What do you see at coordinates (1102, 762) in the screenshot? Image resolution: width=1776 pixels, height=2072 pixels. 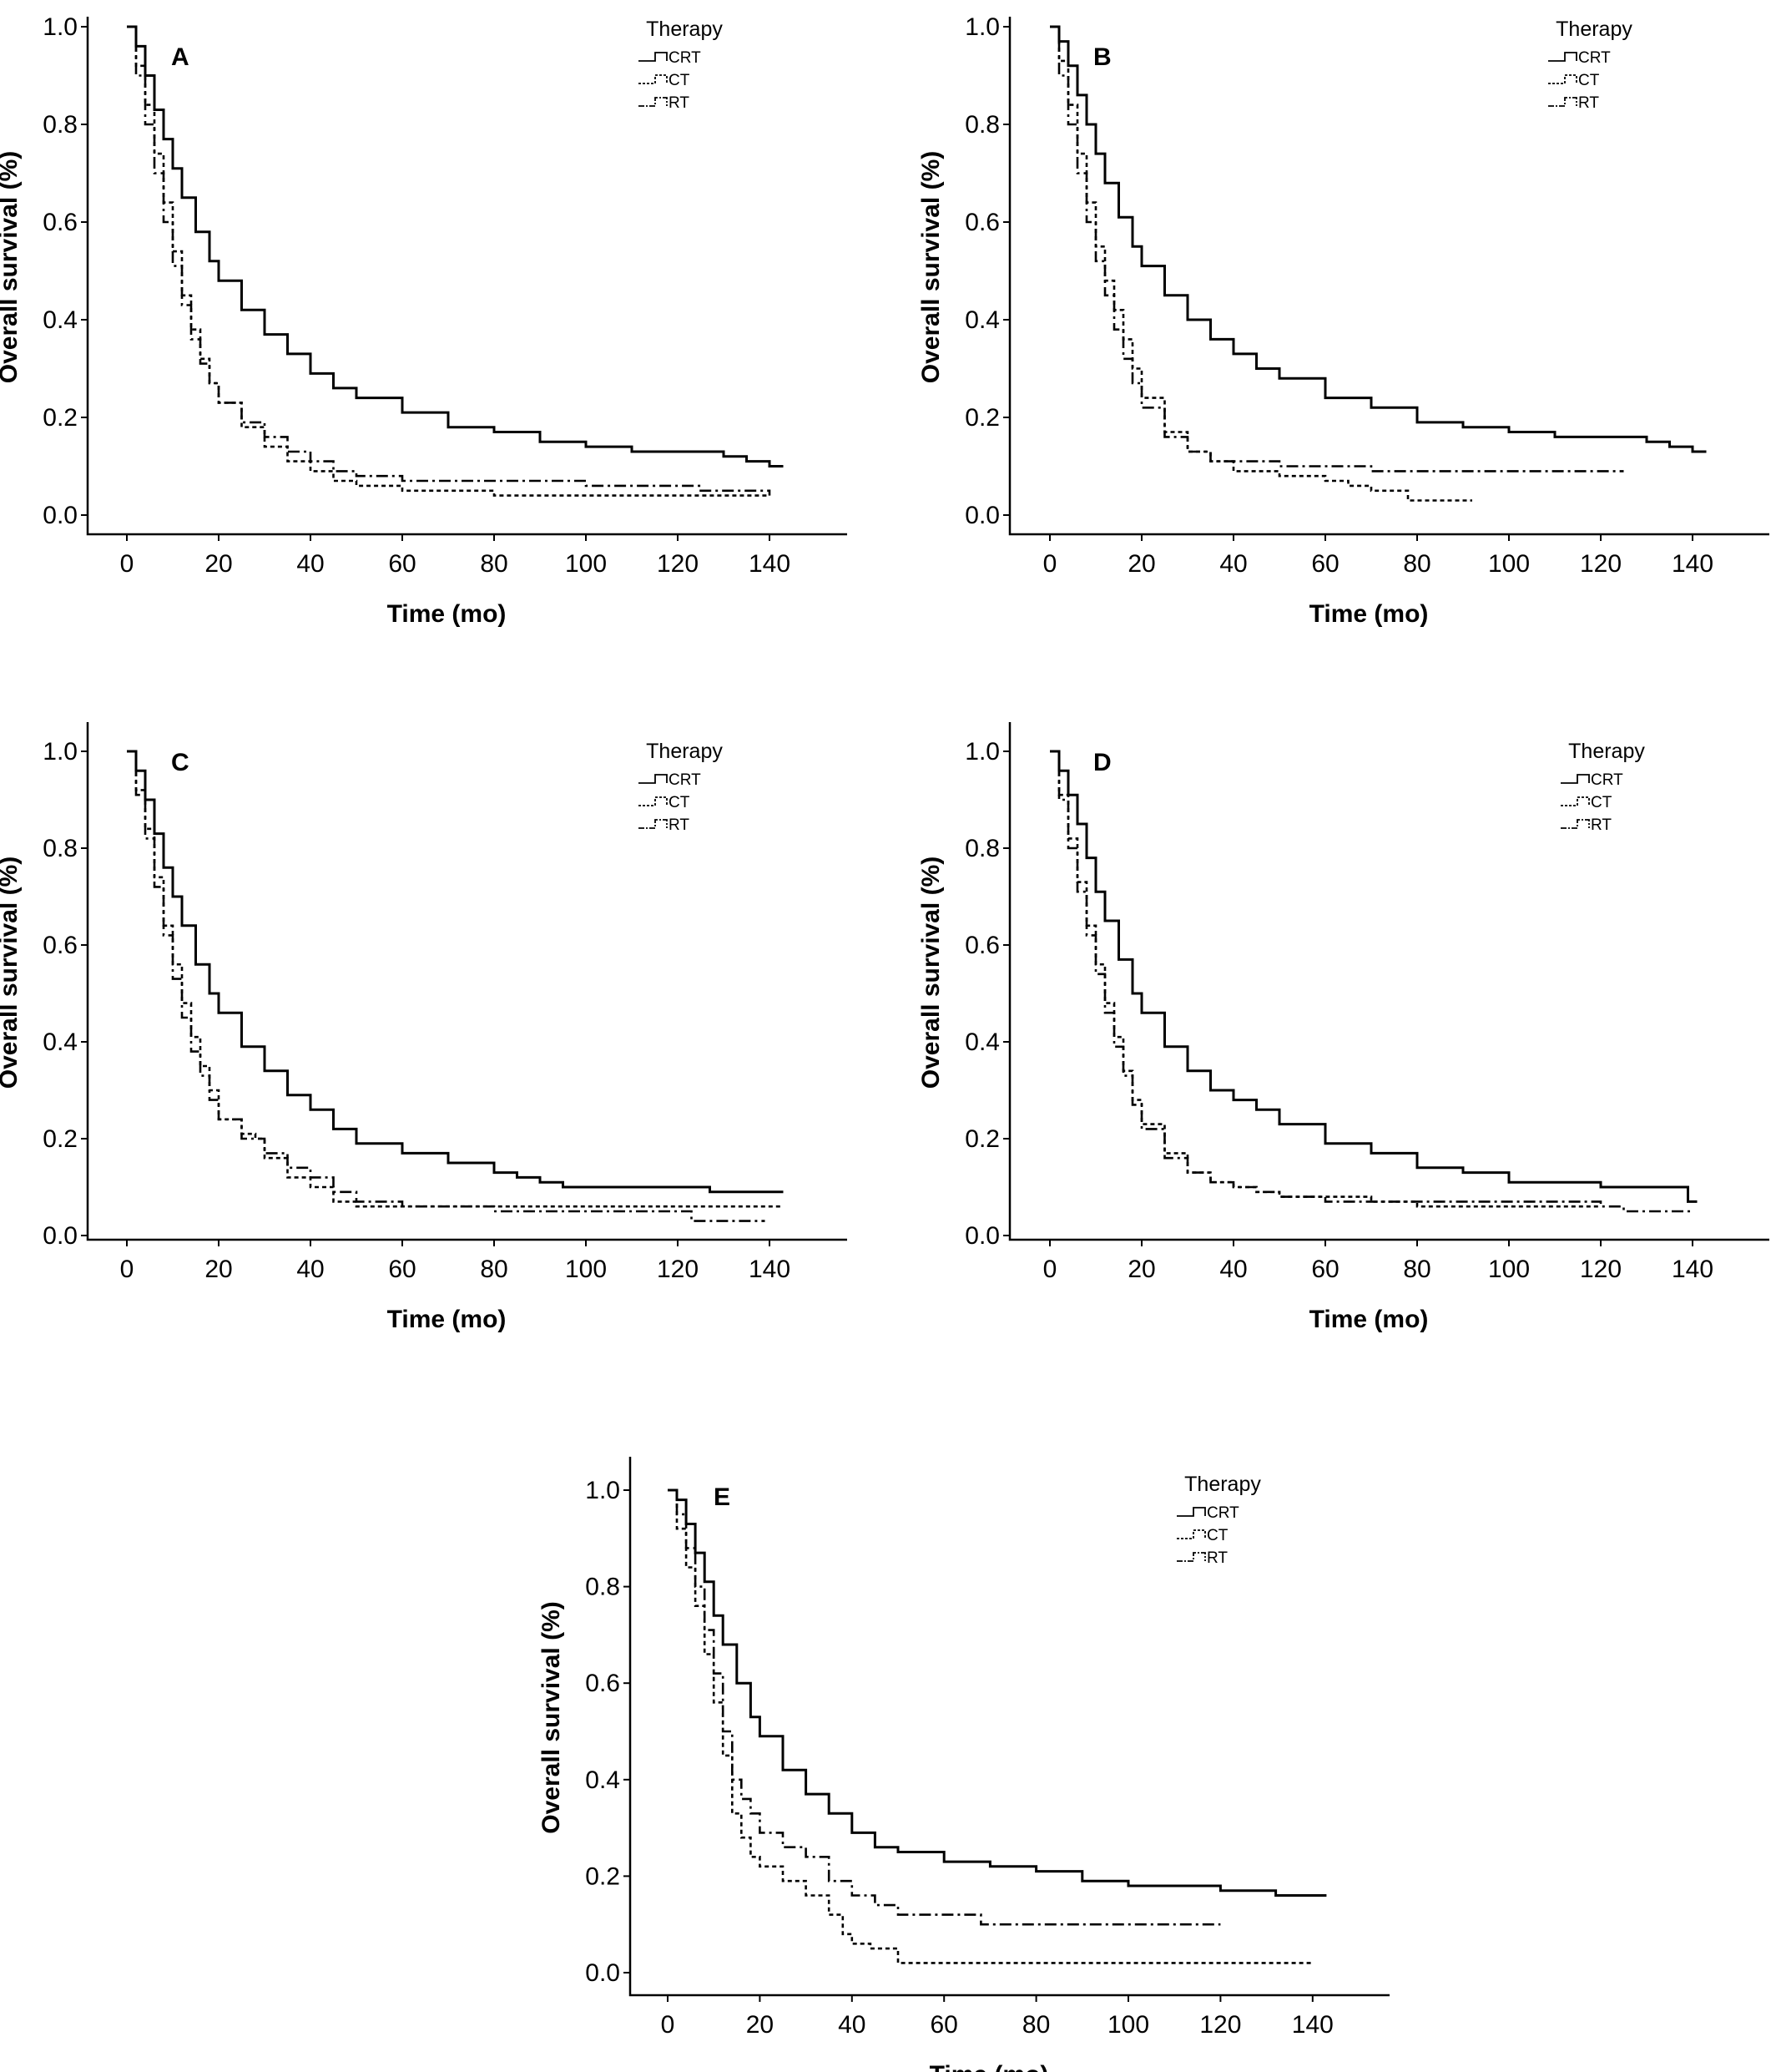 I see `panel-letter: D` at bounding box center [1102, 762].